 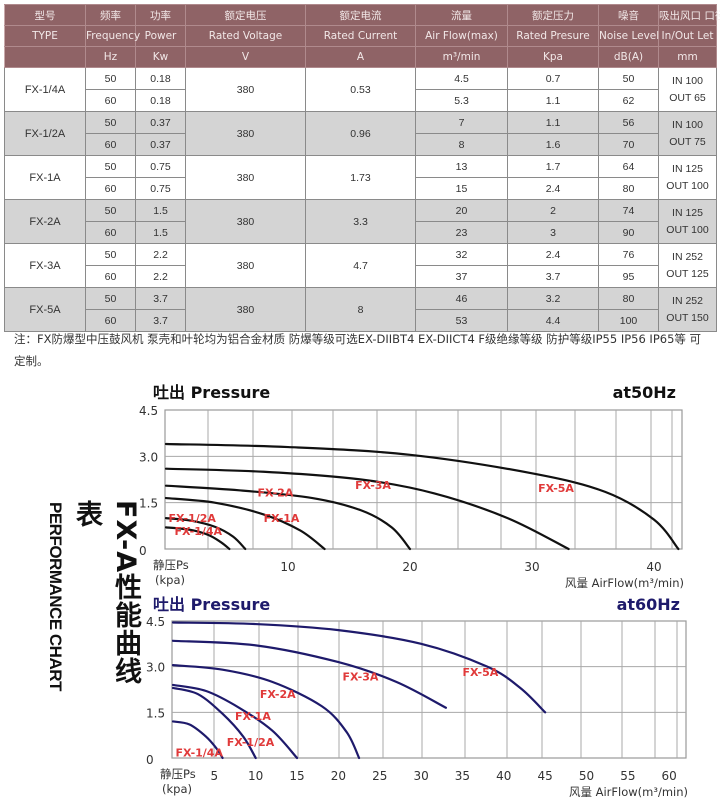 What do you see at coordinates (687, 97) in the screenshot?
I see `outlet-size: OUT 65` at bounding box center [687, 97].